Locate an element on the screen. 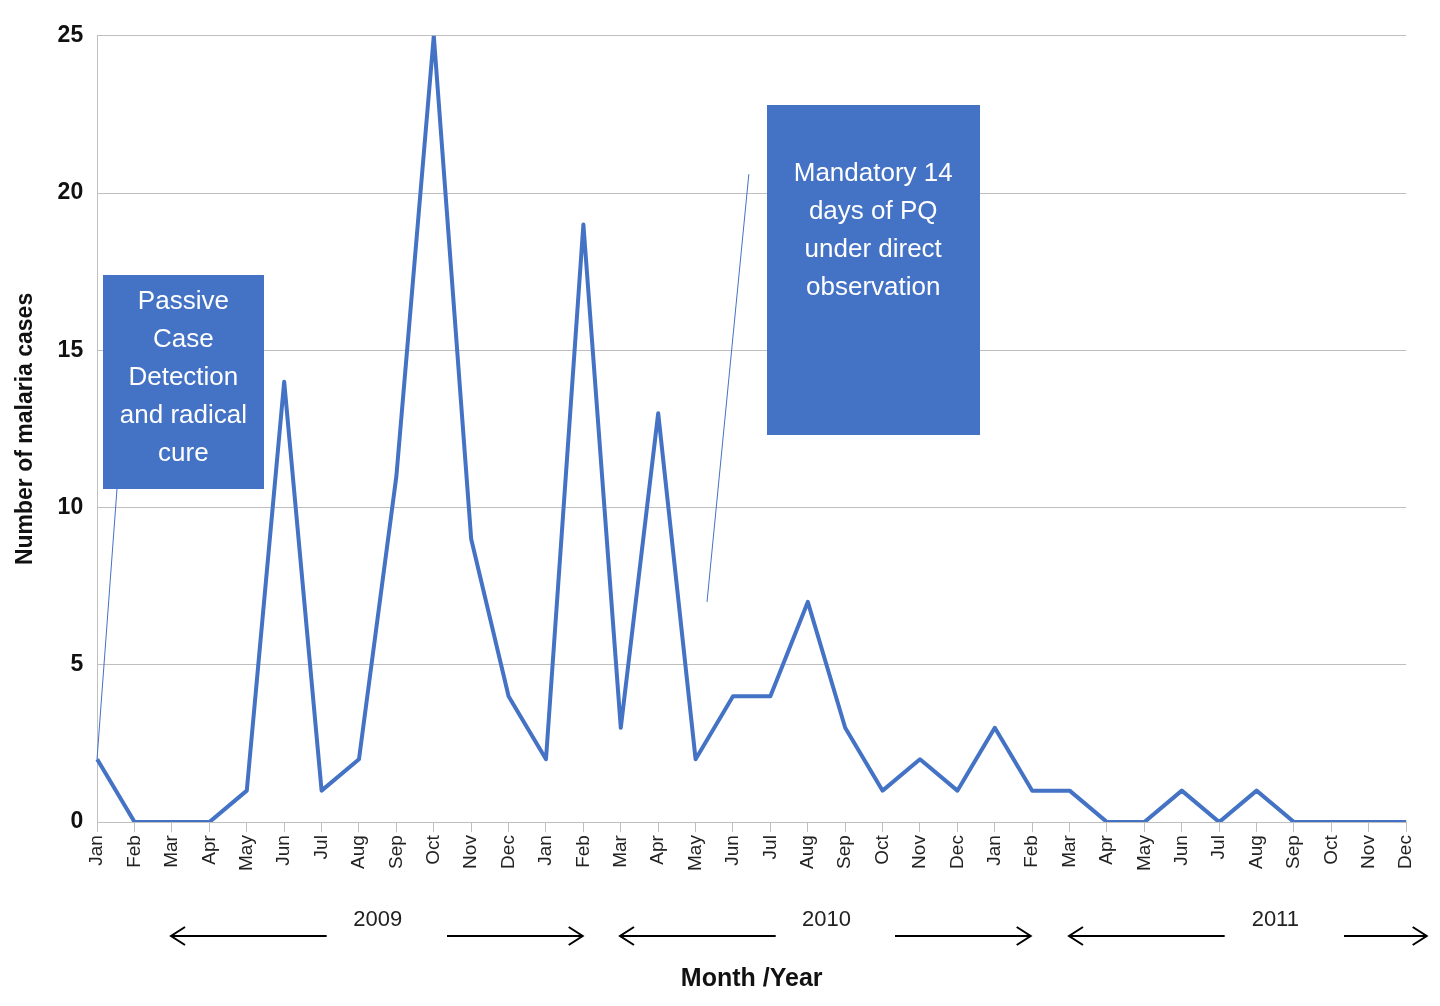 This screenshot has width=1440, height=1006. y-tick-label: 5 is located at coordinates (77, 663).